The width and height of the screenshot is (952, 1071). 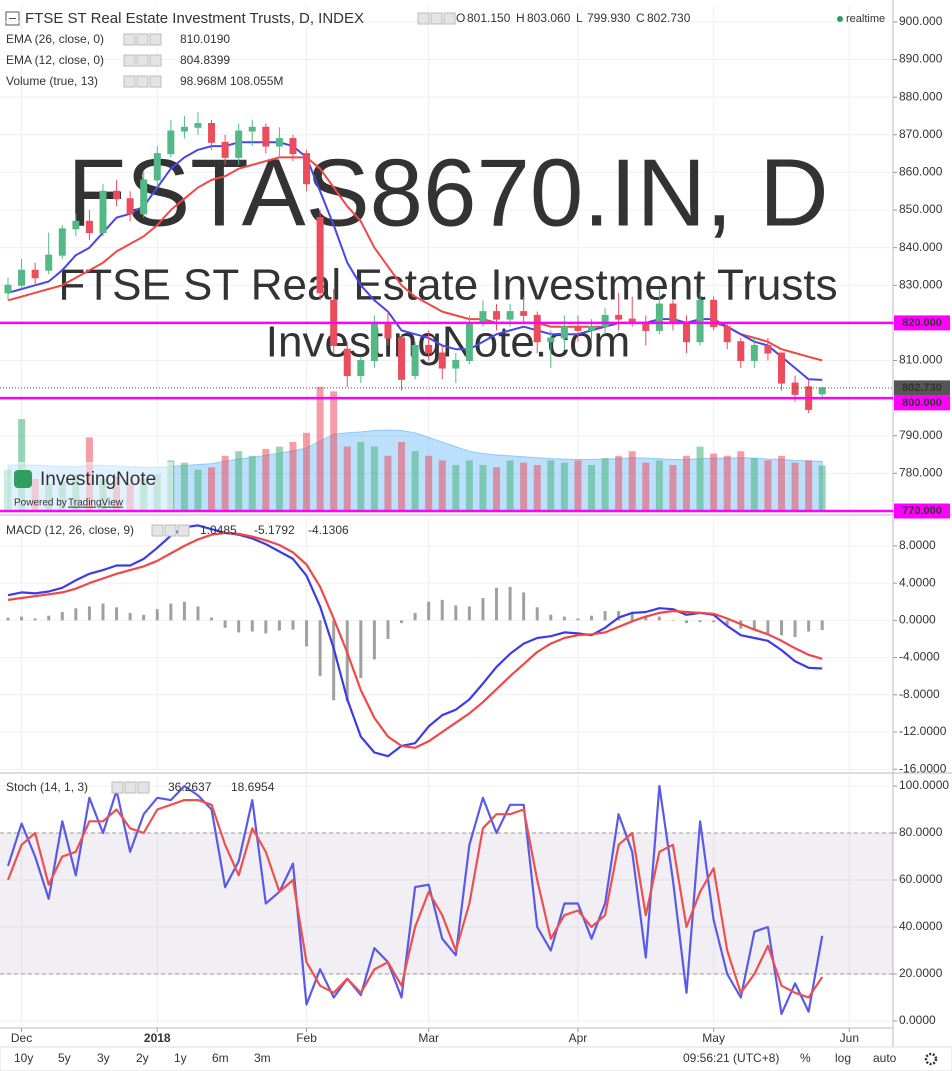 I want to click on y-tick-label: 830.000, so click(x=921, y=284).